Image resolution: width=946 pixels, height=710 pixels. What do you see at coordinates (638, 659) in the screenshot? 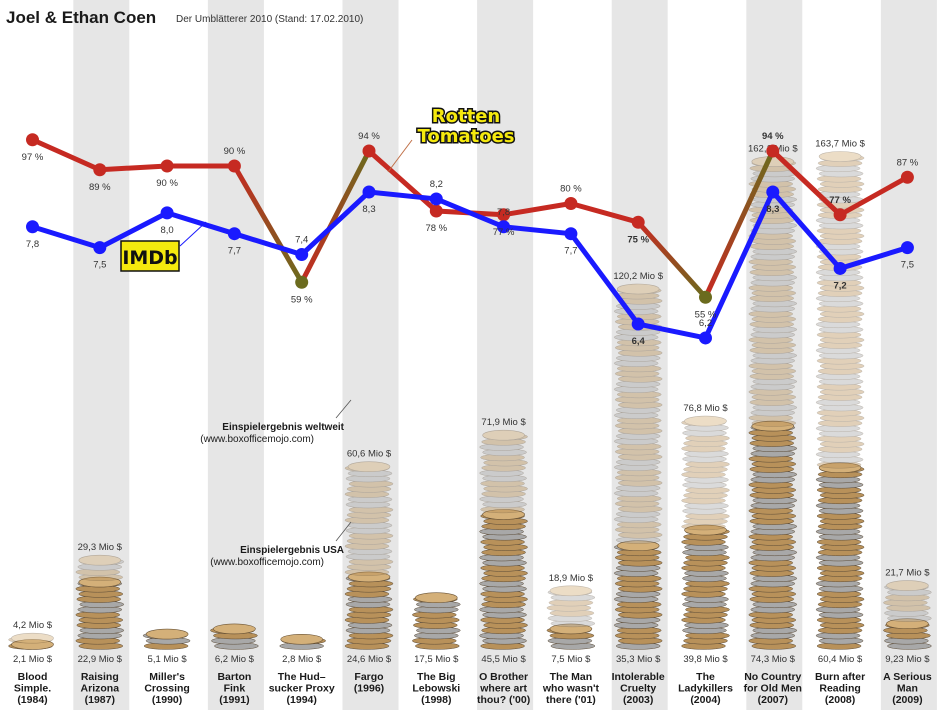
I see `usa-value-label: 35,3 Mio $` at bounding box center [638, 659].